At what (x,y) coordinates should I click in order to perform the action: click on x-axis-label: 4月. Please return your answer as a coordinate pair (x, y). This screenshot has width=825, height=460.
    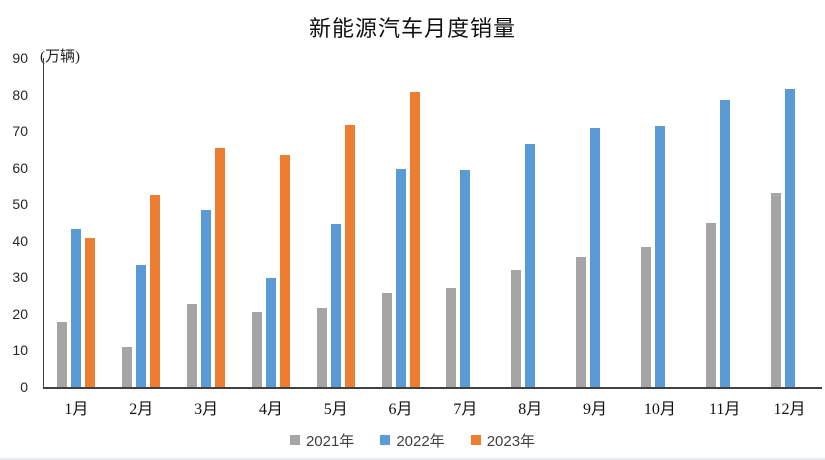
    Looking at the image, I should click on (270, 409).